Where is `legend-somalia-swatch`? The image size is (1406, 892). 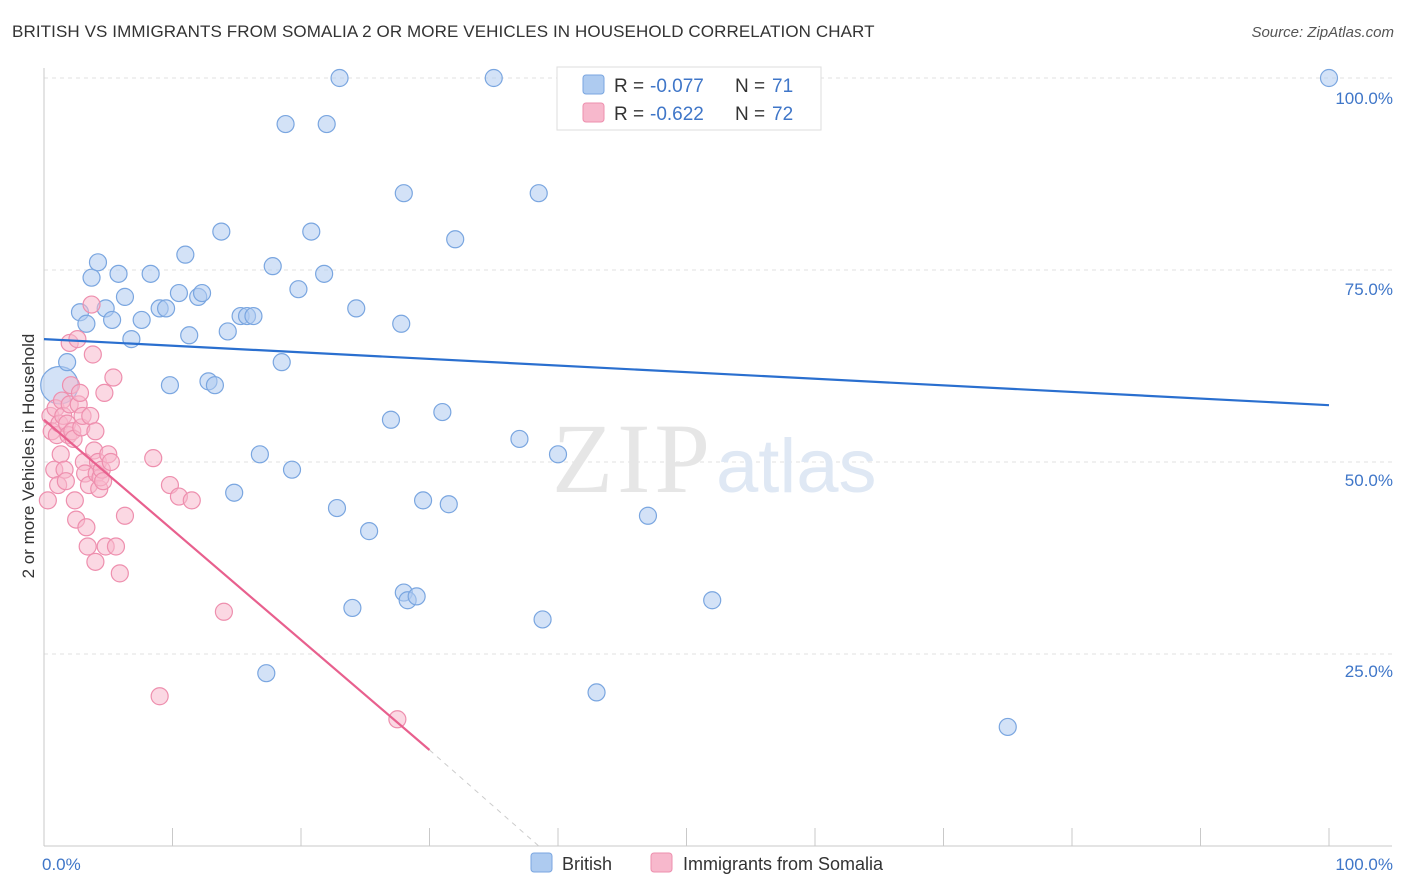 legend-somalia-swatch is located at coordinates (661, 862).